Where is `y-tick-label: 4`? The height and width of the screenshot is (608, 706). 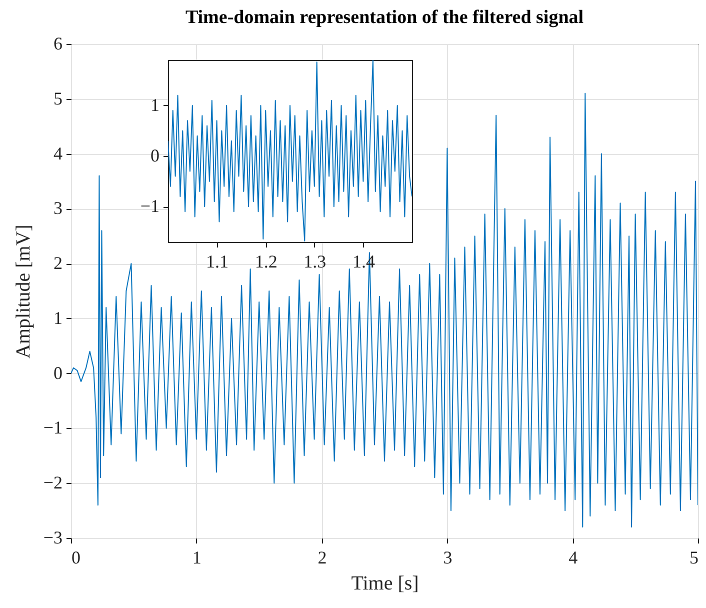
y-tick-label: 4 is located at coordinates (58, 153).